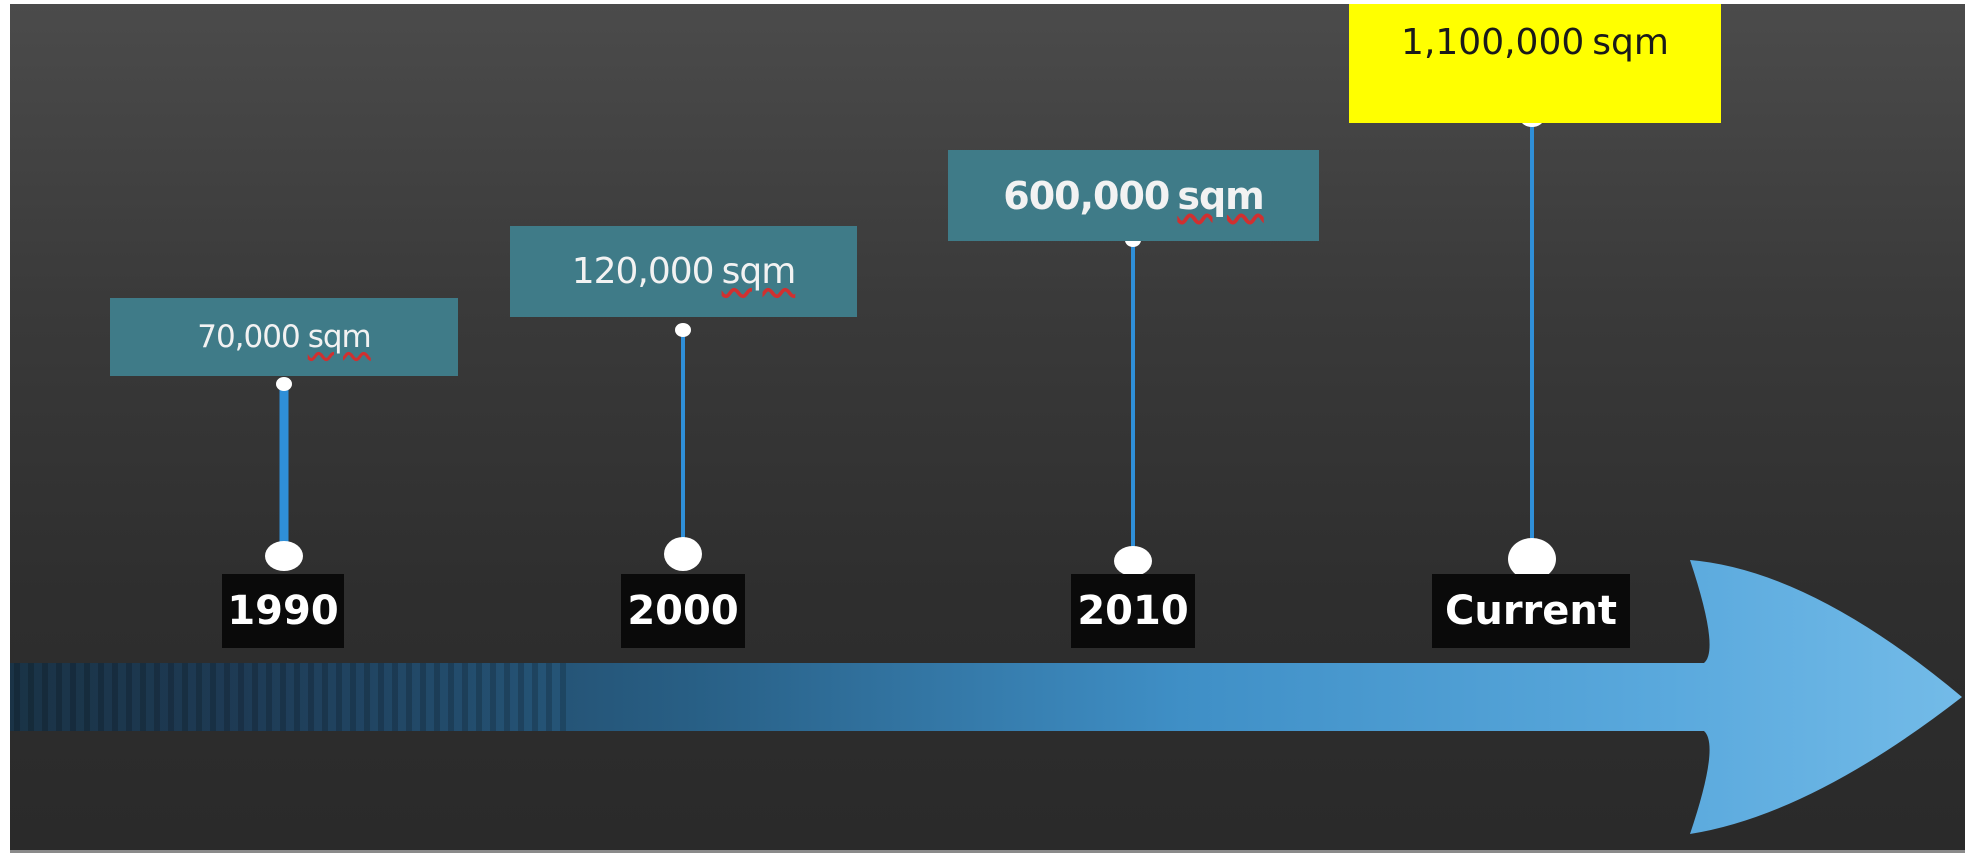  Describe the element at coordinates (1531, 611) in the screenshot. I see `year-label-current: Current` at that location.